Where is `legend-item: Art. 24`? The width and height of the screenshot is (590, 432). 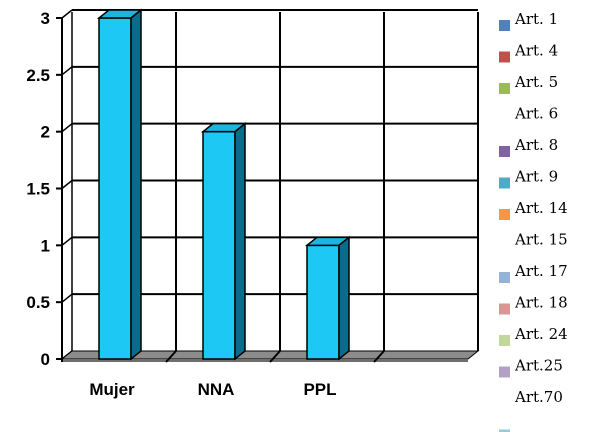 legend-item: Art. 24 is located at coordinates (533, 335).